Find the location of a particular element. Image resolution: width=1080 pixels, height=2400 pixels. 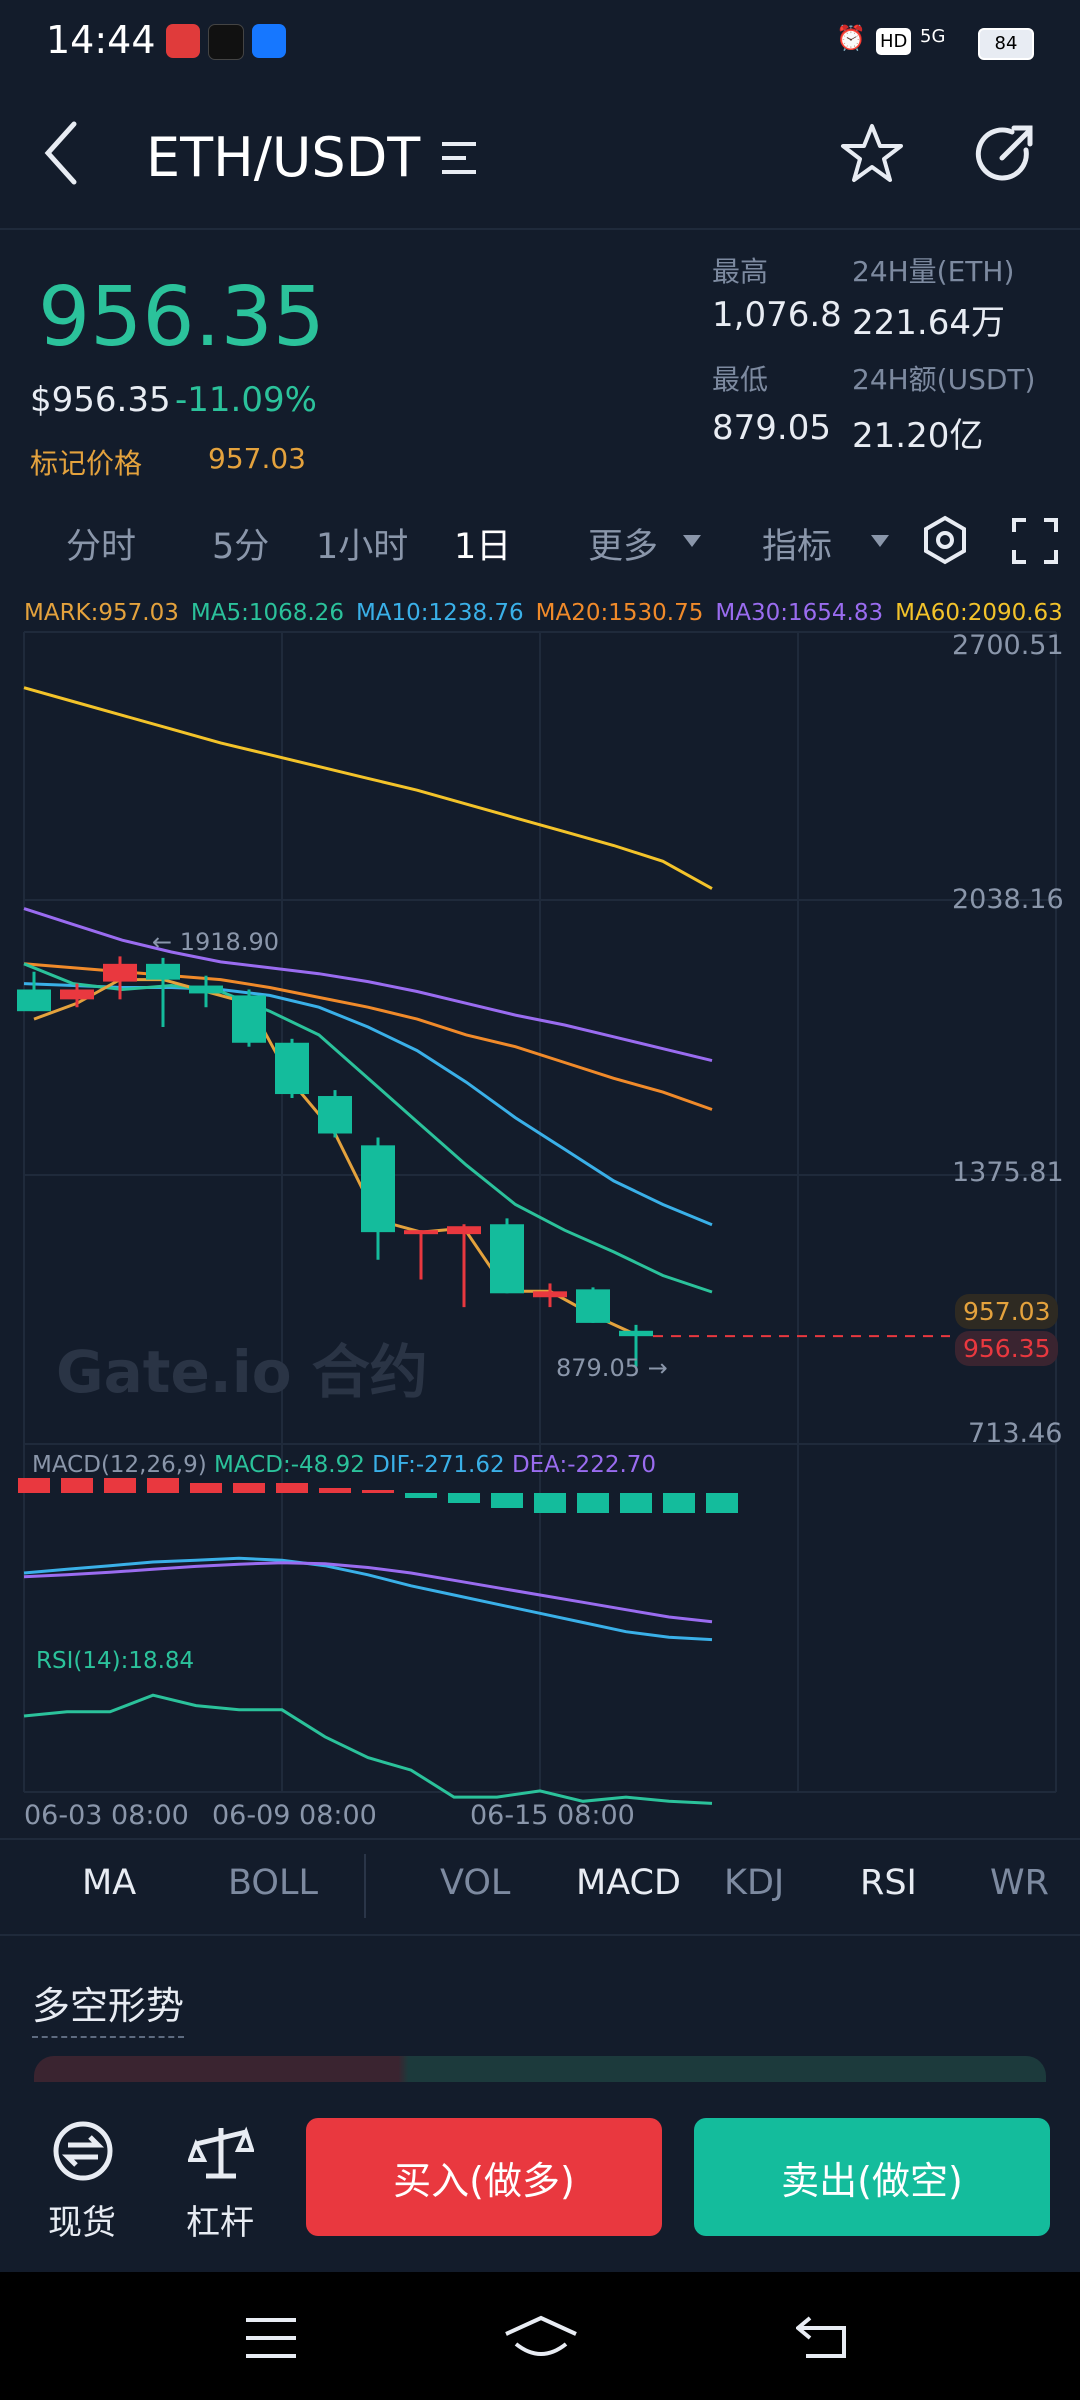

battery-level: 84 is located at coordinates (1006, 43).